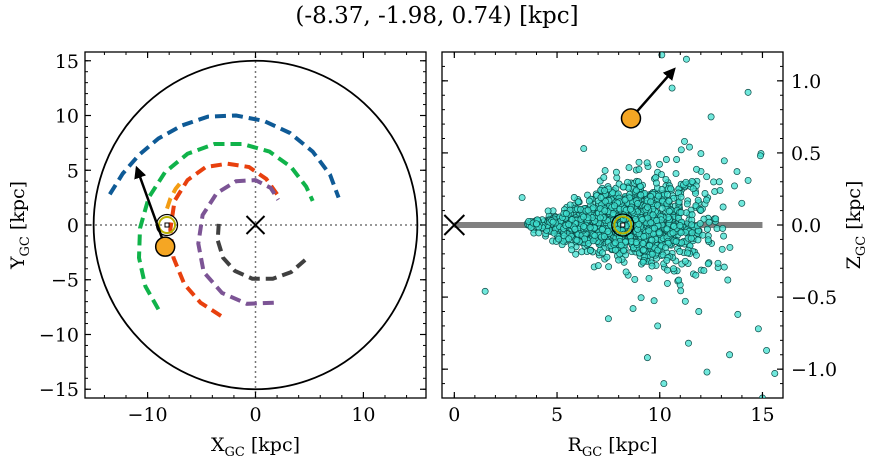 The image size is (874, 464). What do you see at coordinates (806, 226) in the screenshot?
I see `right-y-tick-label: 0.0` at bounding box center [806, 226].